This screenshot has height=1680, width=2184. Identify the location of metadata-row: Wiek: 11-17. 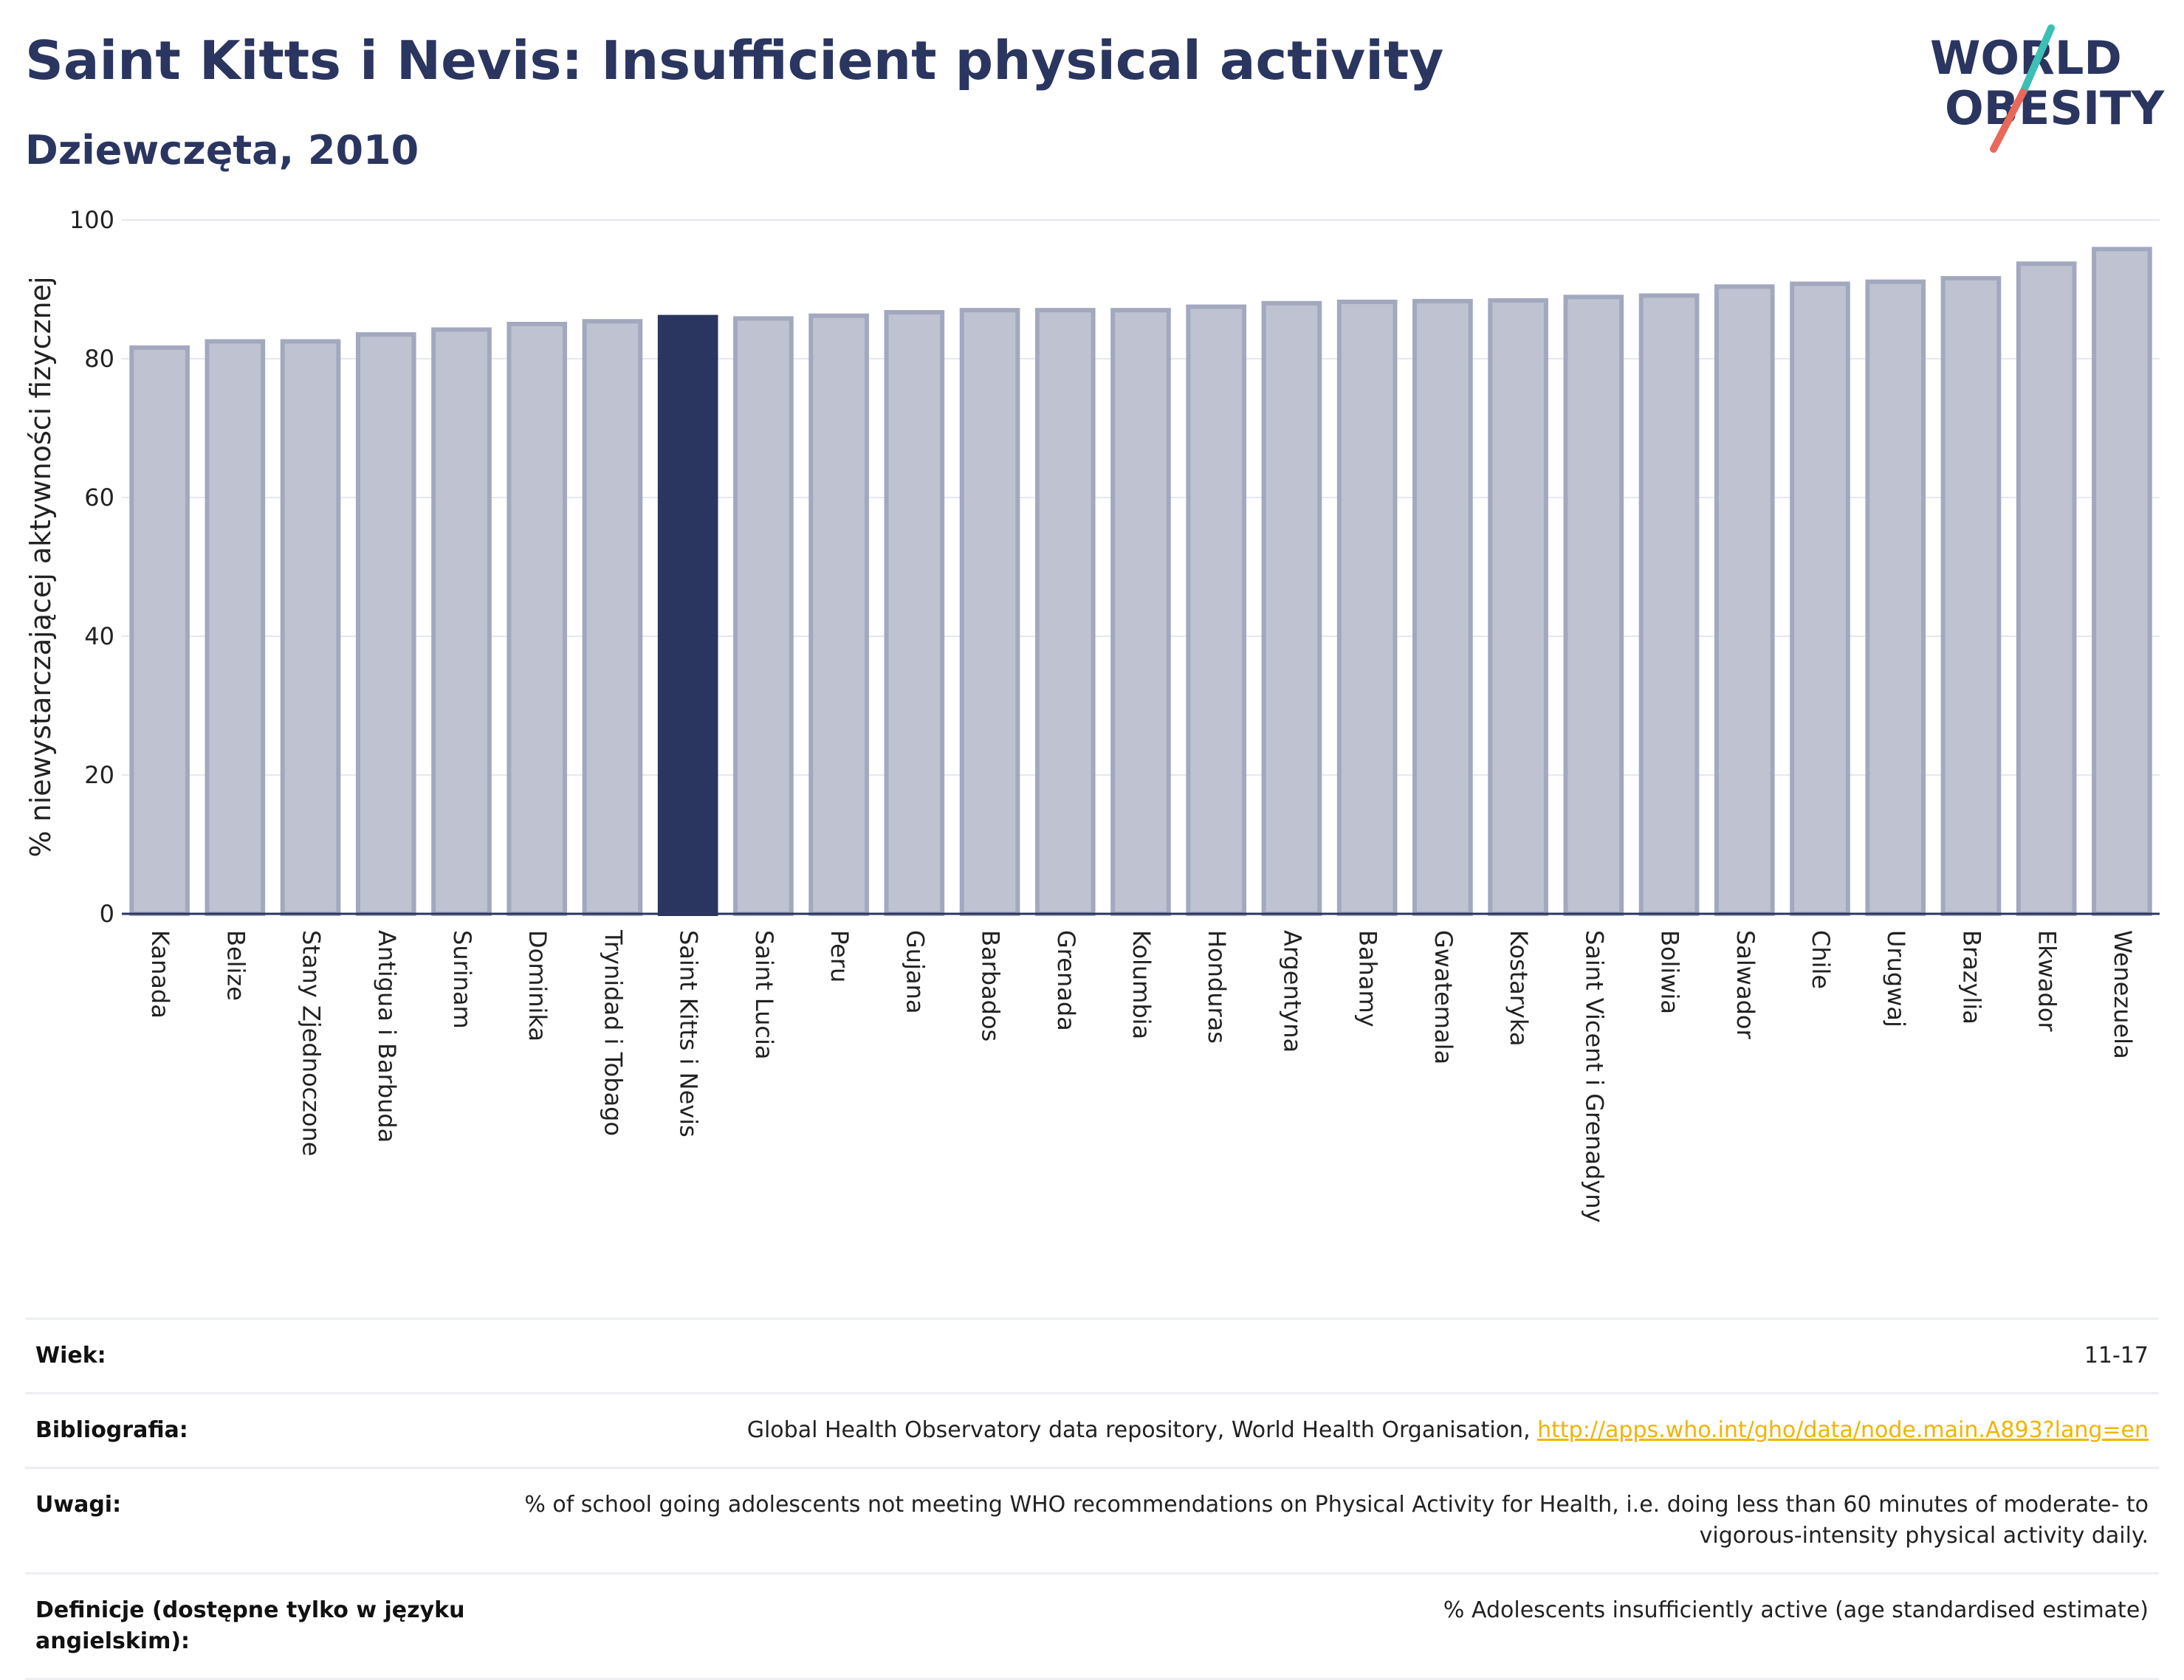
(1092, 1356).